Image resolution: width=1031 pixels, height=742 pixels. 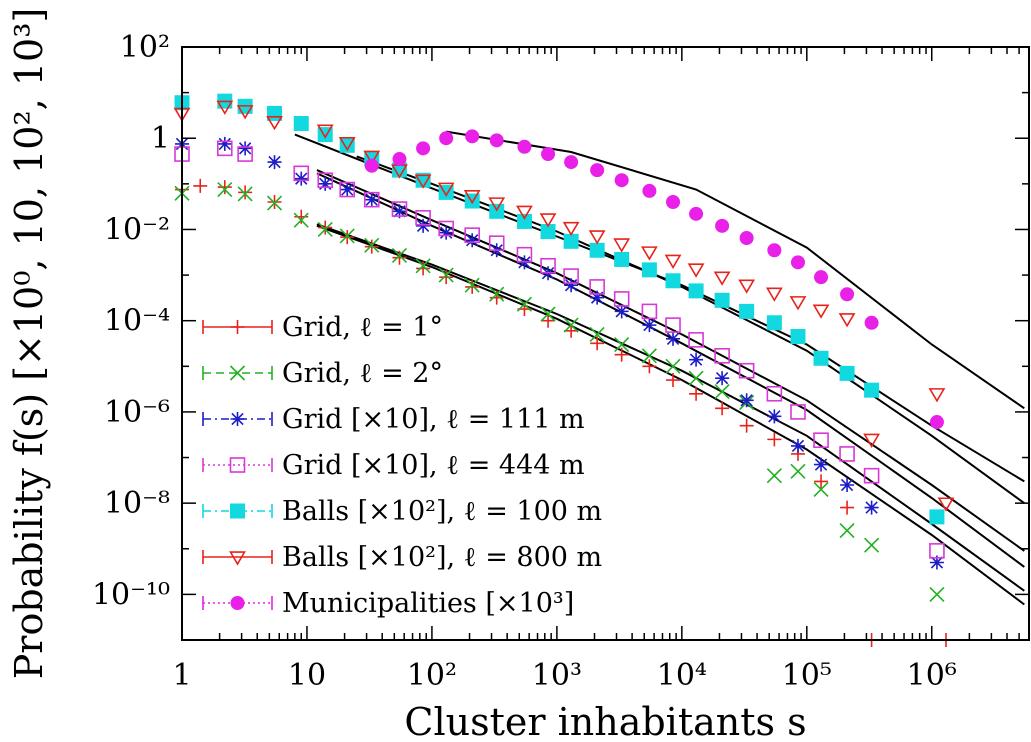 What do you see at coordinates (362, 373) in the screenshot?
I see `legend-label: Grid, ℓ = 2°` at bounding box center [362, 373].